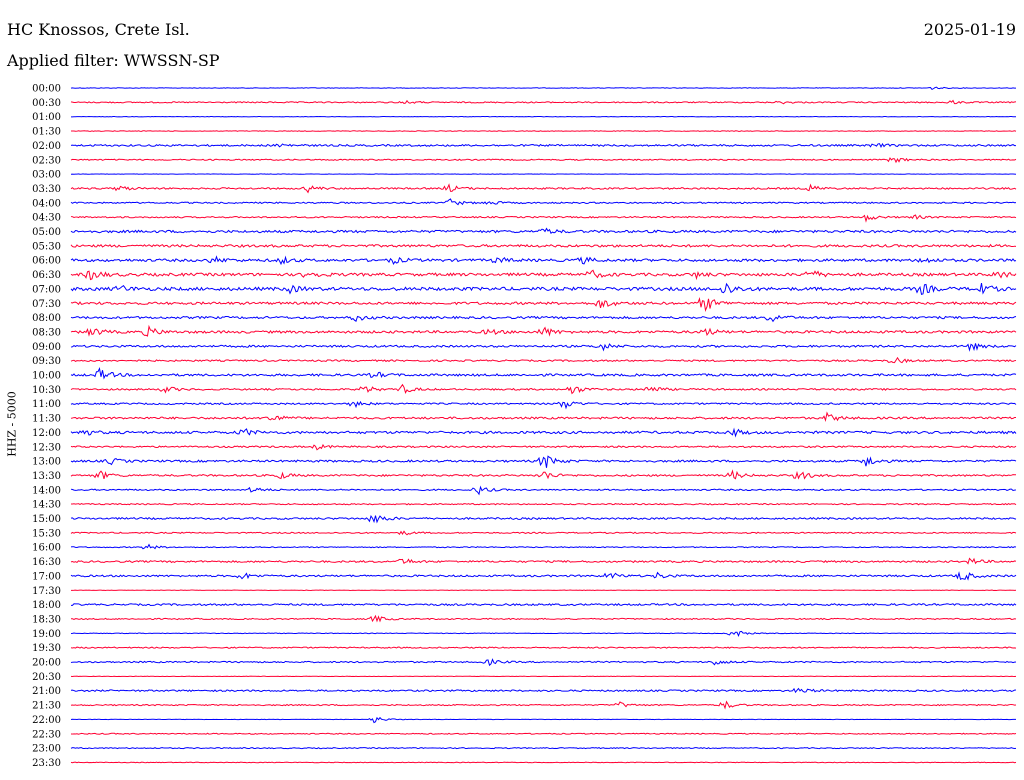 This screenshot has width=1024, height=780. What do you see at coordinates (543, 633) in the screenshot?
I see `trace-1900` at bounding box center [543, 633].